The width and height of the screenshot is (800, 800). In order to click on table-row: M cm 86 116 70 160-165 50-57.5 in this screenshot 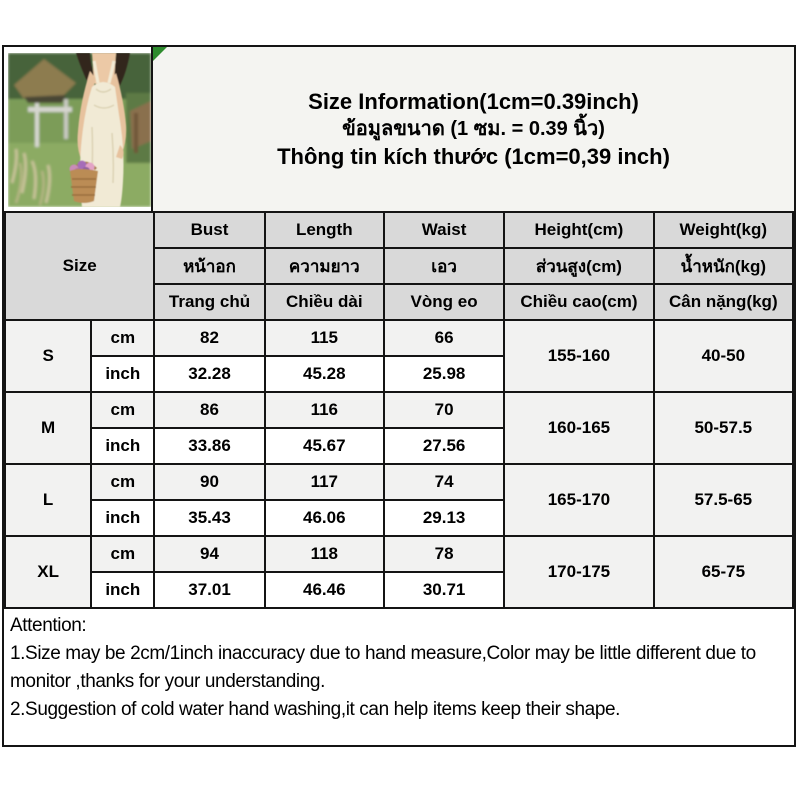, I will do `click(399, 428)`.